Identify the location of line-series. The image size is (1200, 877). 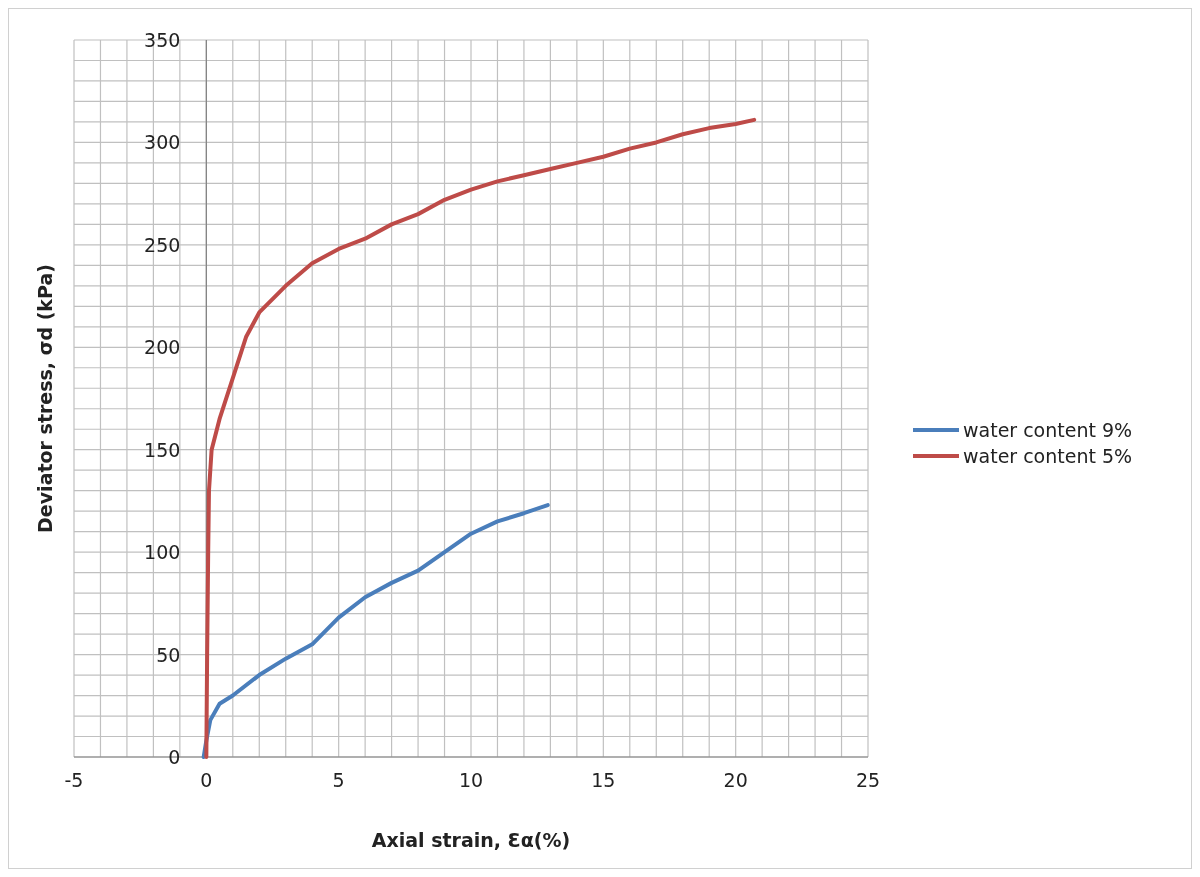
(375, 631).